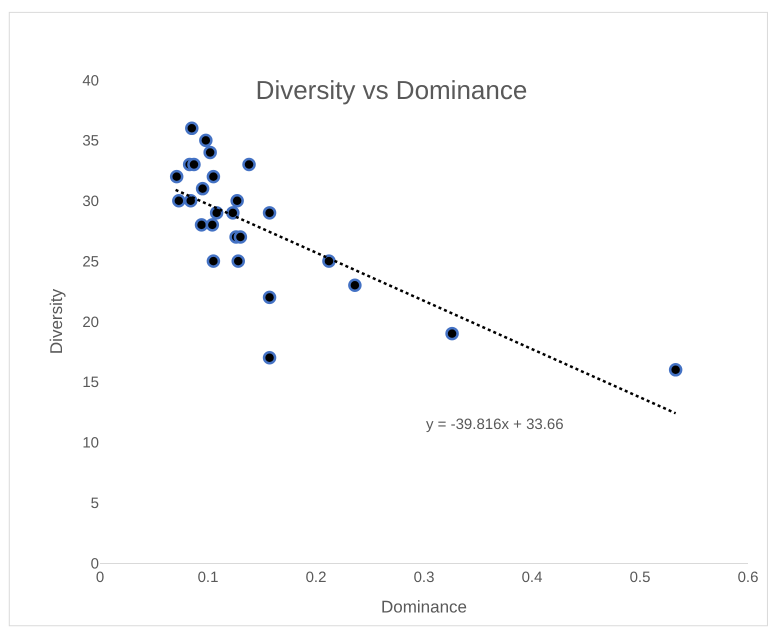 This screenshot has width=783, height=643. Describe the element at coordinates (56, 321) in the screenshot. I see `y-axis-title: Diversity` at that location.